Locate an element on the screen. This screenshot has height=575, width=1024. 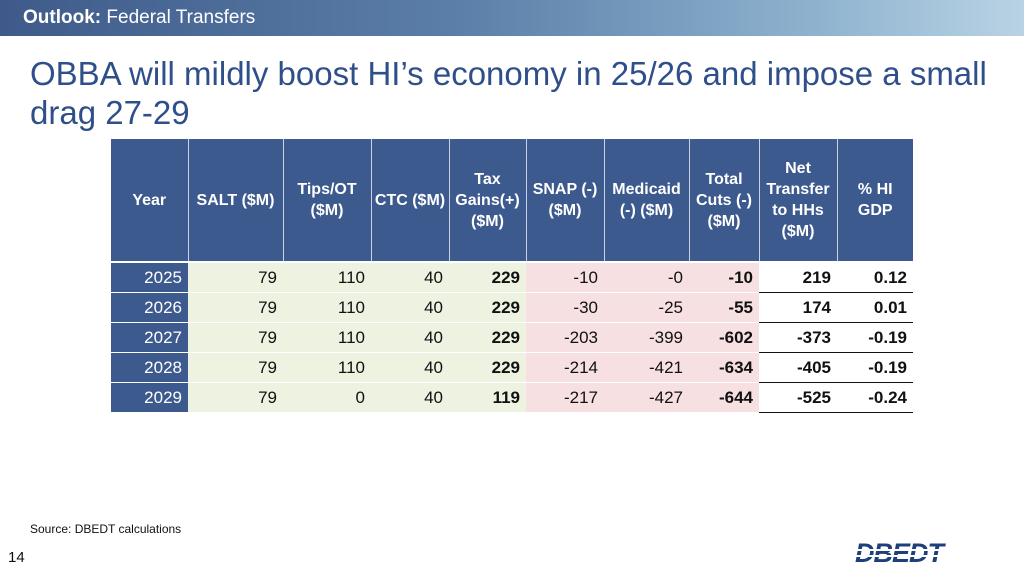
section-header-label: Outlook: Federal Transfers is located at coordinates (139, 18).